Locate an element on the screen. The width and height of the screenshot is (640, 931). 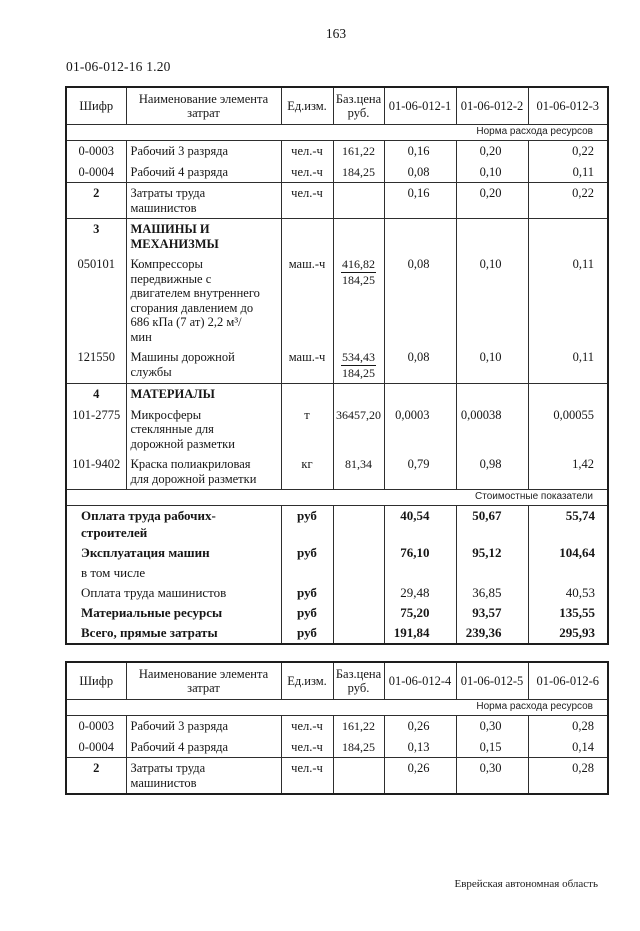
cost-value-cell: 36,85 is located at coordinates (491, 593).